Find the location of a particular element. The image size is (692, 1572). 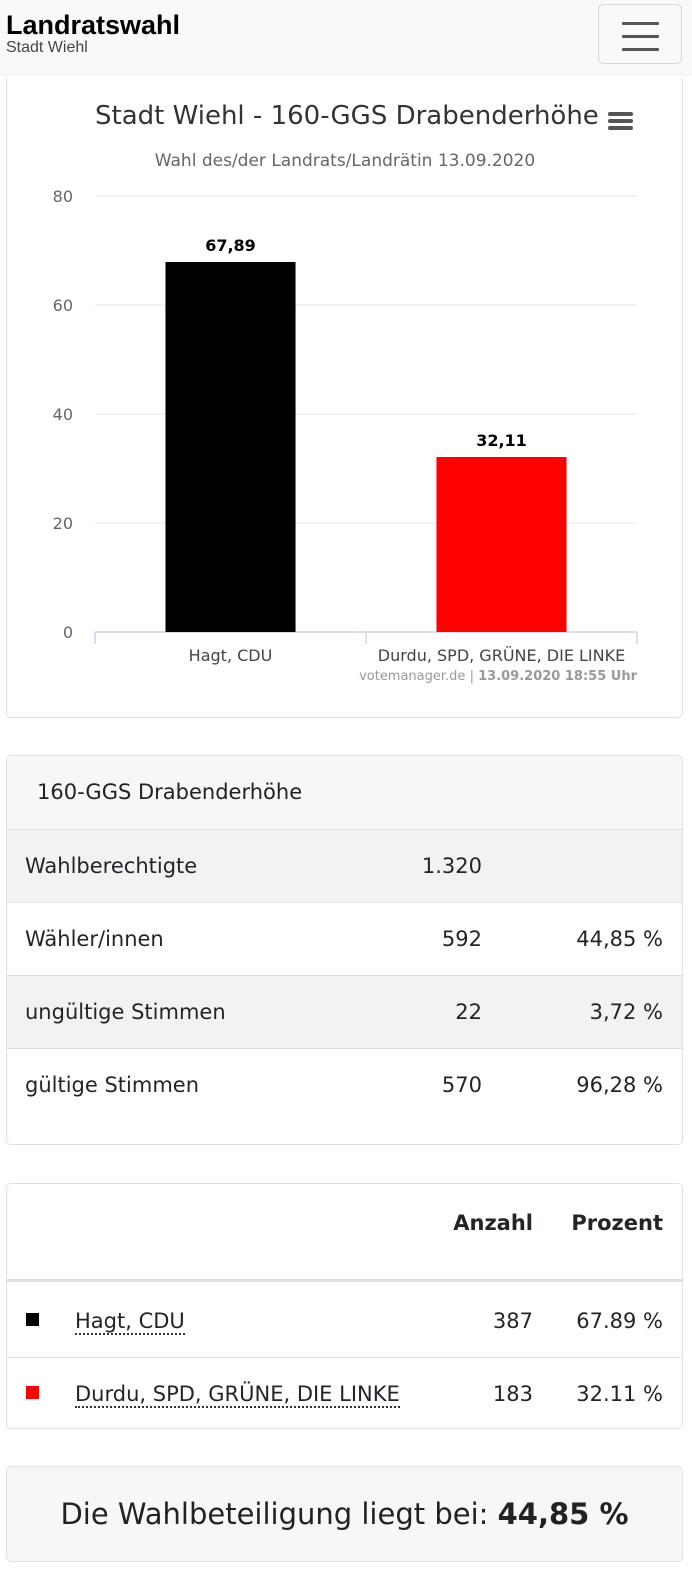

x-tick-label: Durdu, SPD, GRÜNE, DIE LINKE is located at coordinates (501, 655).